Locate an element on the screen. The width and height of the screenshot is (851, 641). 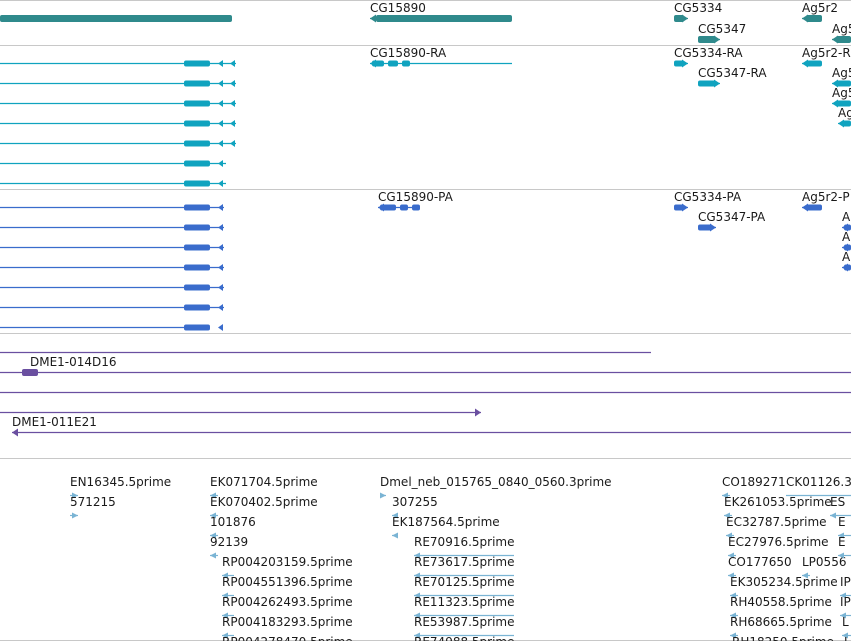
transcript-feature: Ag is located at coordinates (844, 117).